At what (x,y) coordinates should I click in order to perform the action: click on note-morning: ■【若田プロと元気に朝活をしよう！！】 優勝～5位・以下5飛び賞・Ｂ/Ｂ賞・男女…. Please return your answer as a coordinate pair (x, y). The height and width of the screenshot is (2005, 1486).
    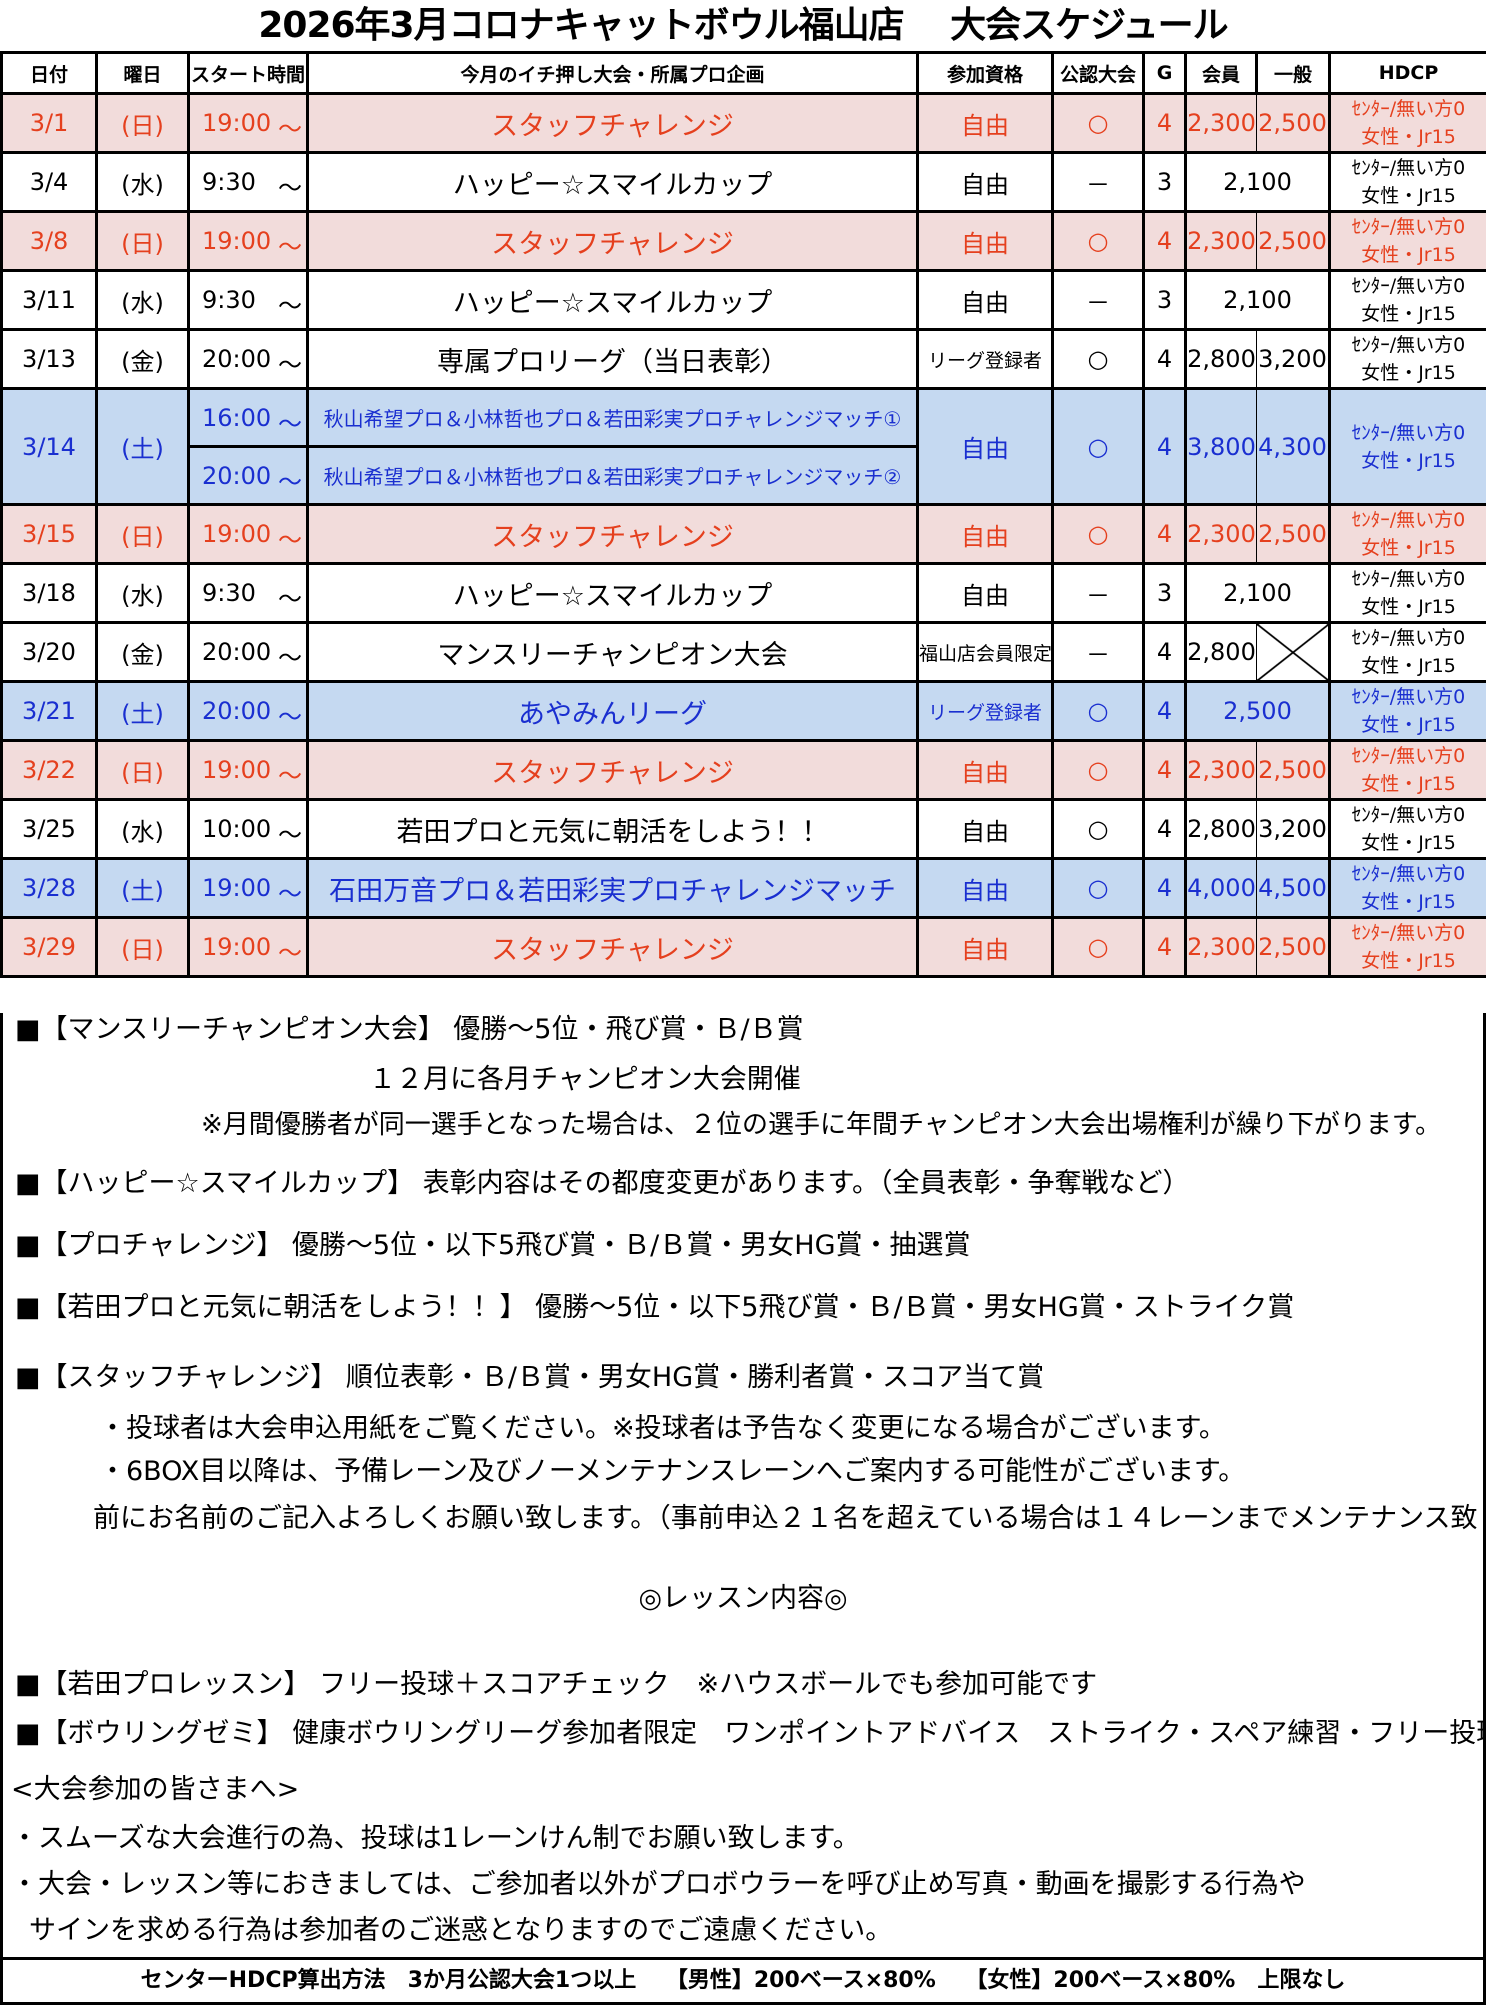
    Looking at the image, I should click on (655, 1307).